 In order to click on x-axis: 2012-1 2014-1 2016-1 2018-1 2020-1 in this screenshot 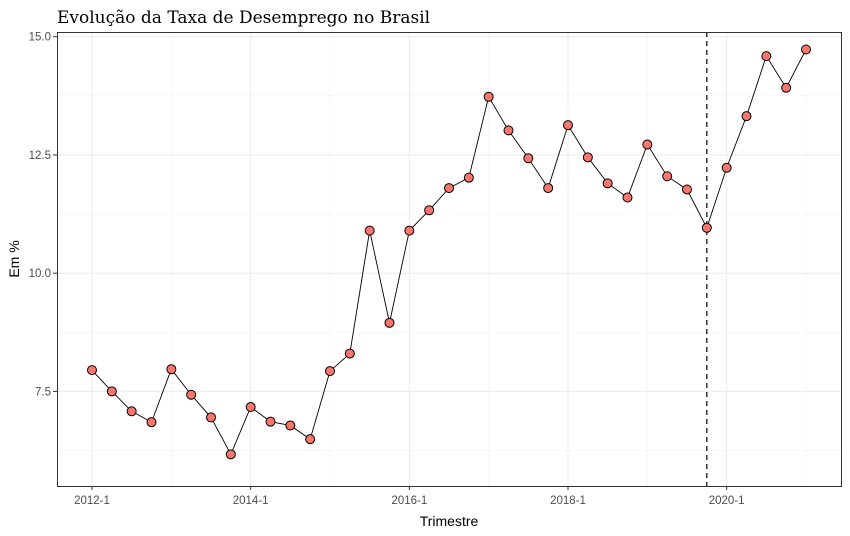, I will do `click(409, 496)`.